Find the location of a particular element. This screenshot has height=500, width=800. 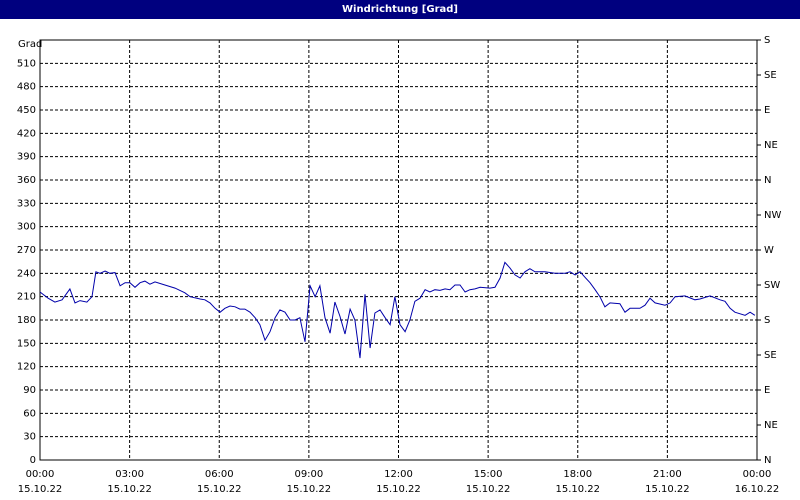

y-tick-label: 270 is located at coordinates (26, 250).